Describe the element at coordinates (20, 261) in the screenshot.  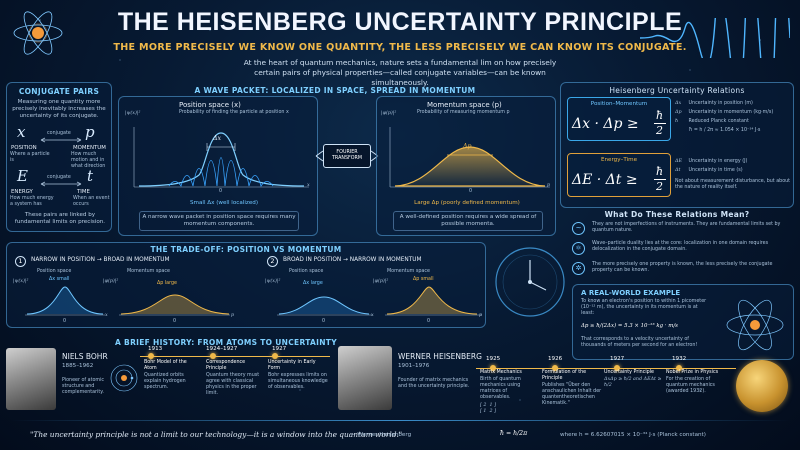
I see `case-1-badge: 1` at that location.